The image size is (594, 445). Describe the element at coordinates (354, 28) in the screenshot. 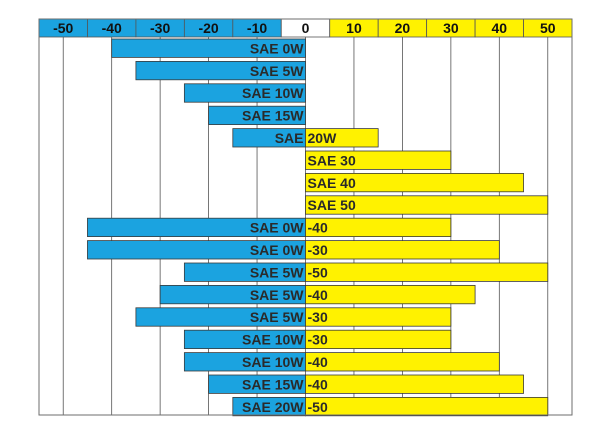

I see `tick-label: 10` at that location.